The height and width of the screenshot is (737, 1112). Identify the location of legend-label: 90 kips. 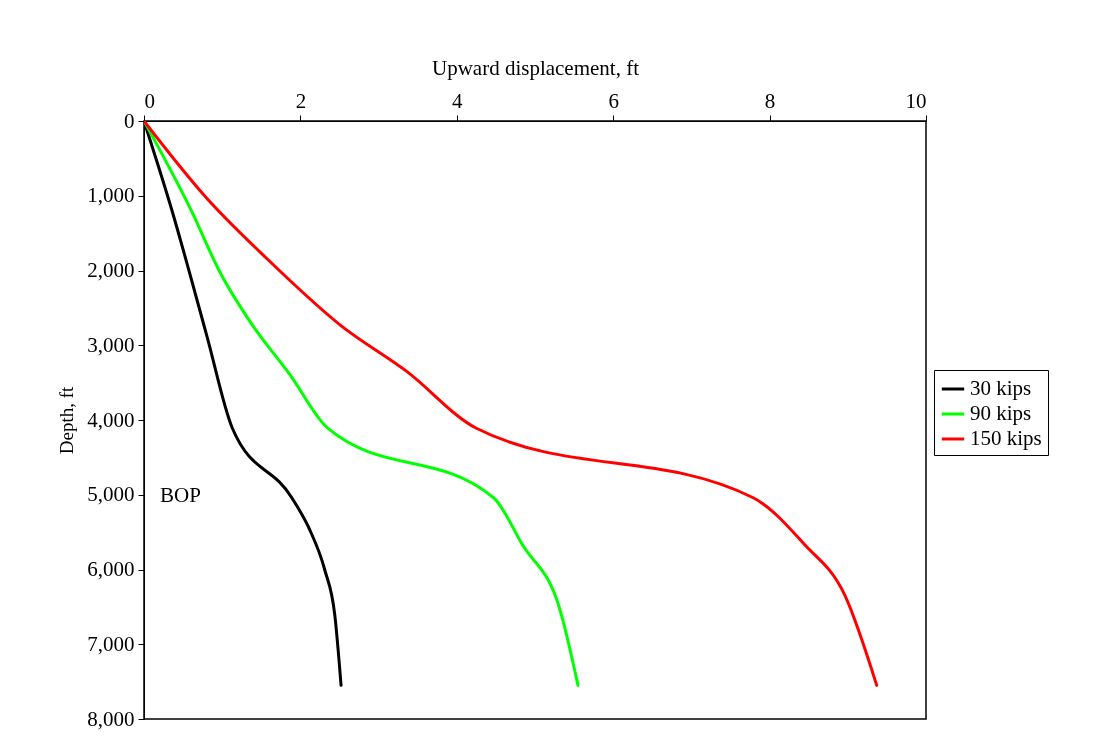
(1001, 413).